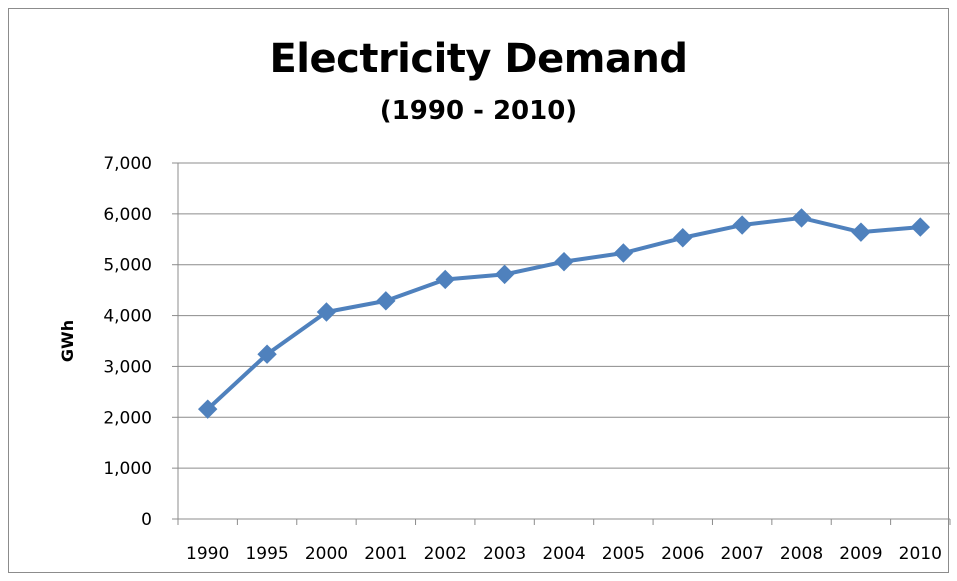 The width and height of the screenshot is (957, 581). Describe the element at coordinates (127, 317) in the screenshot. I see `y-tick-label: 4,000` at that location.